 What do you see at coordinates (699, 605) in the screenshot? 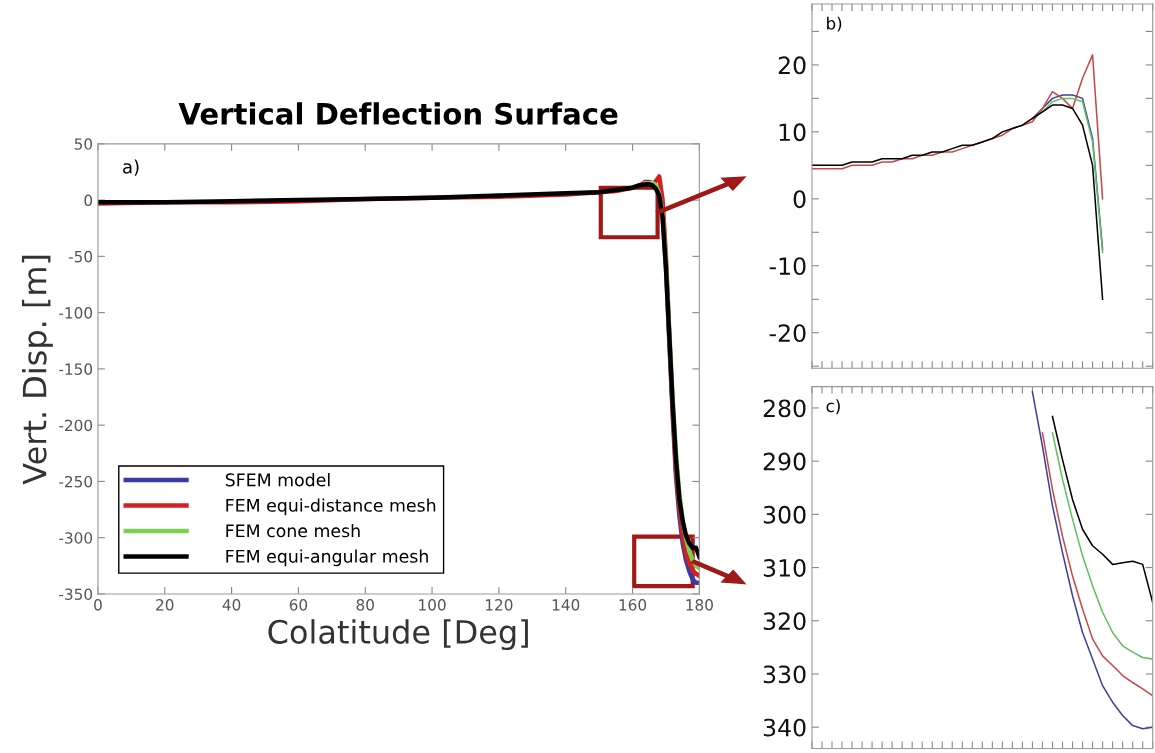
I see `x-tick-label: 180` at bounding box center [699, 605].